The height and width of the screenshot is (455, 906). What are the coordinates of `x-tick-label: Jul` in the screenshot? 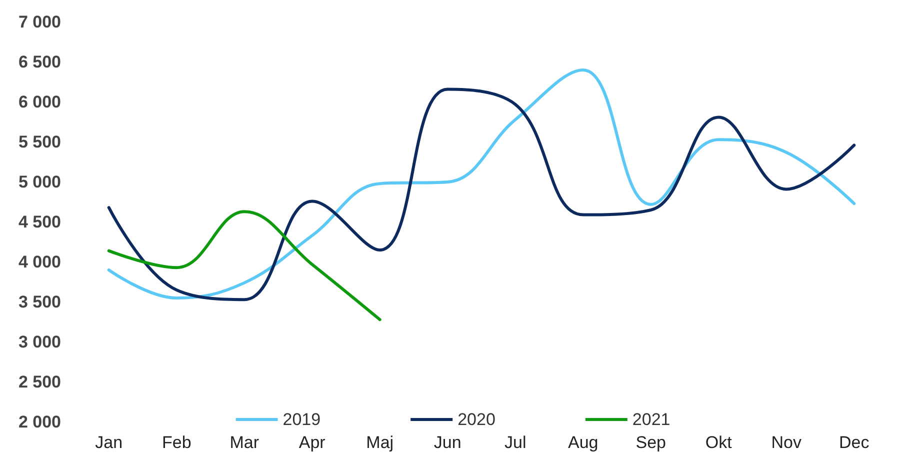 It's located at (515, 442).